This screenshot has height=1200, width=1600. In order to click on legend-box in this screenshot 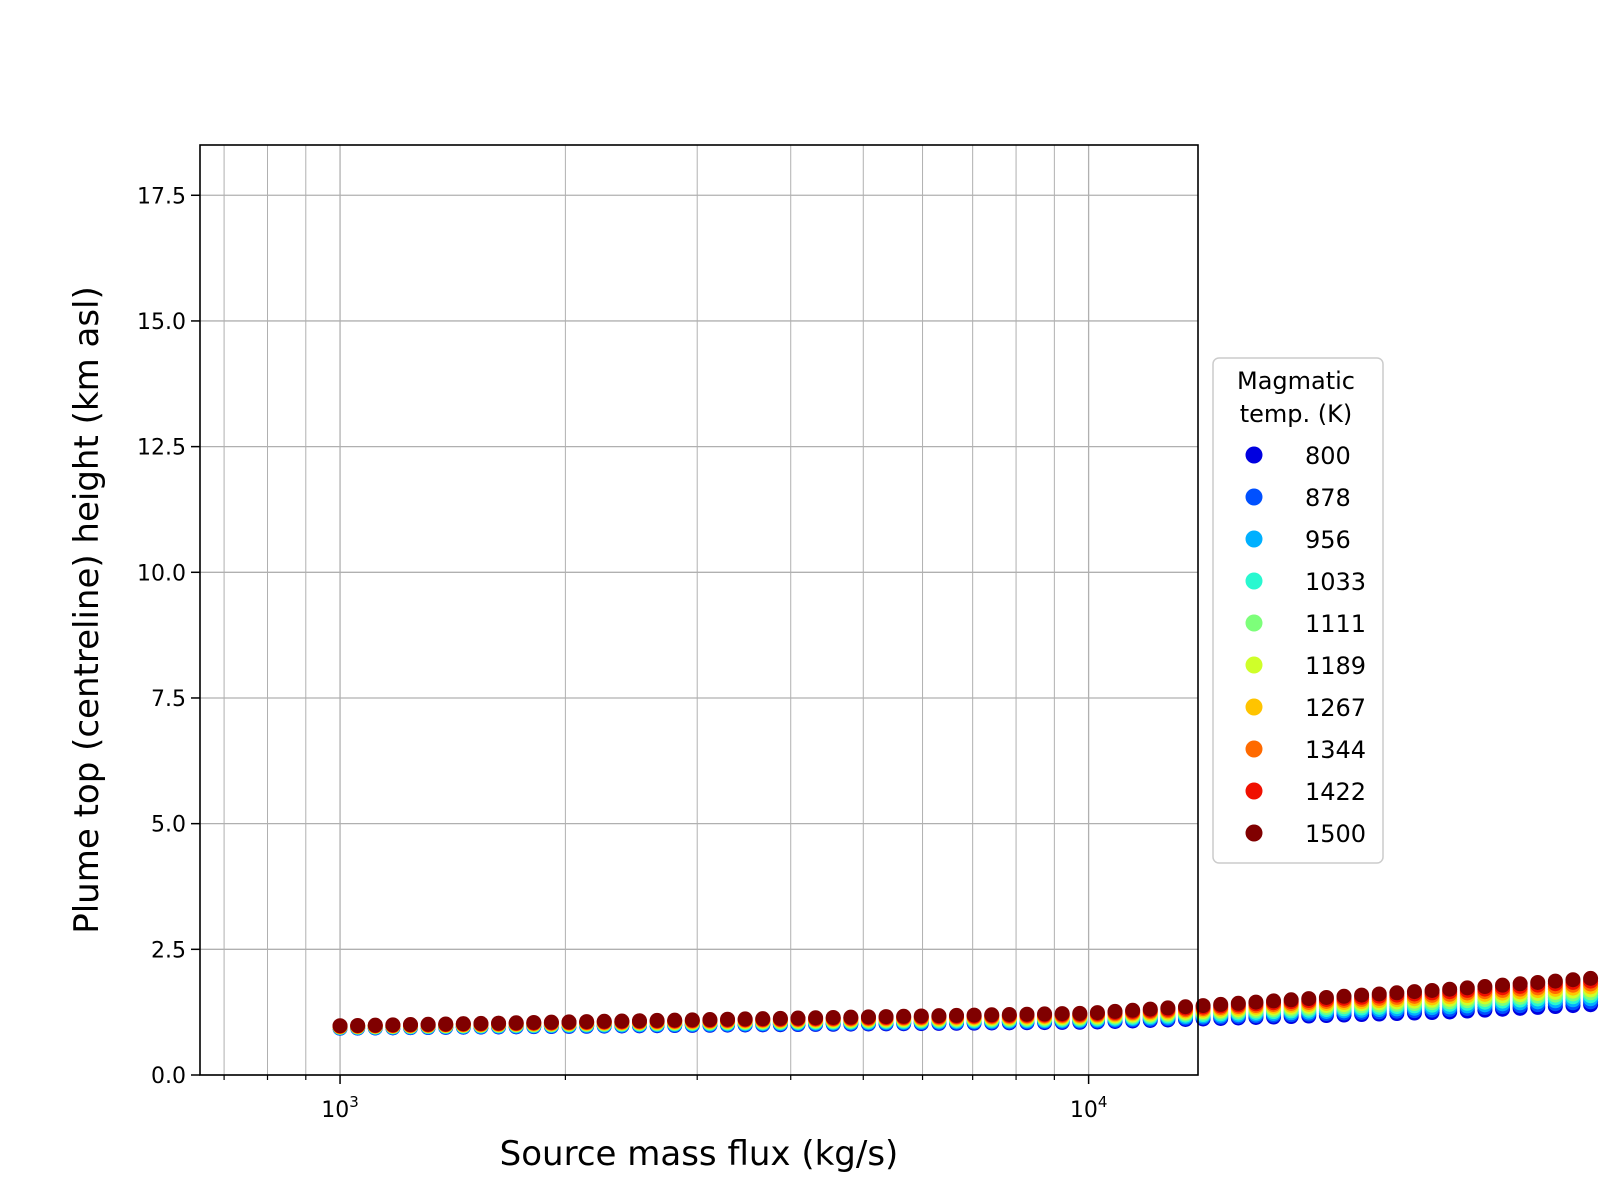, I will do `click(1298, 610)`.